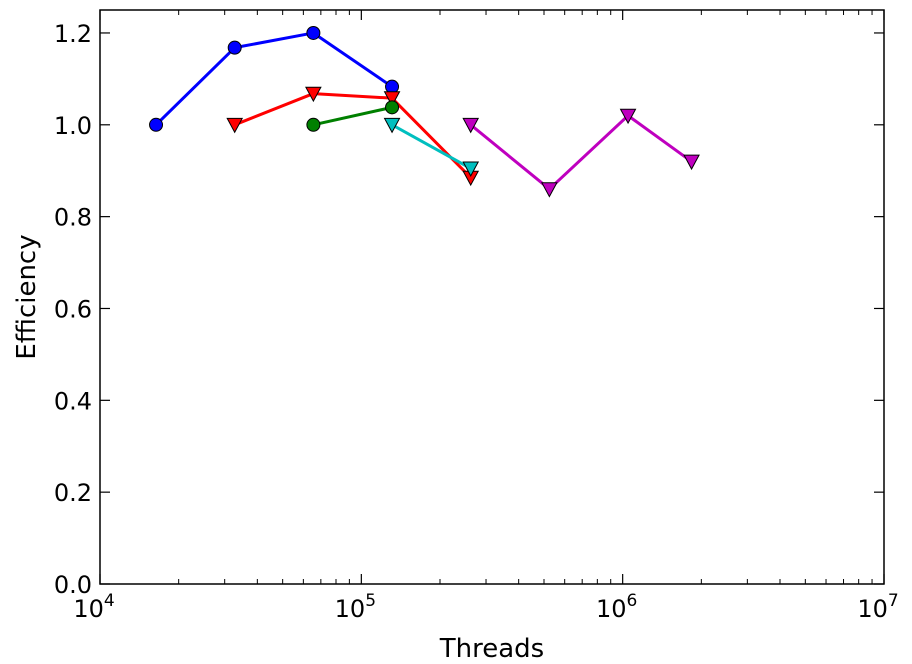  What do you see at coordinates (73, 585) in the screenshot?
I see `y-tick-label: 0.0` at bounding box center [73, 585].